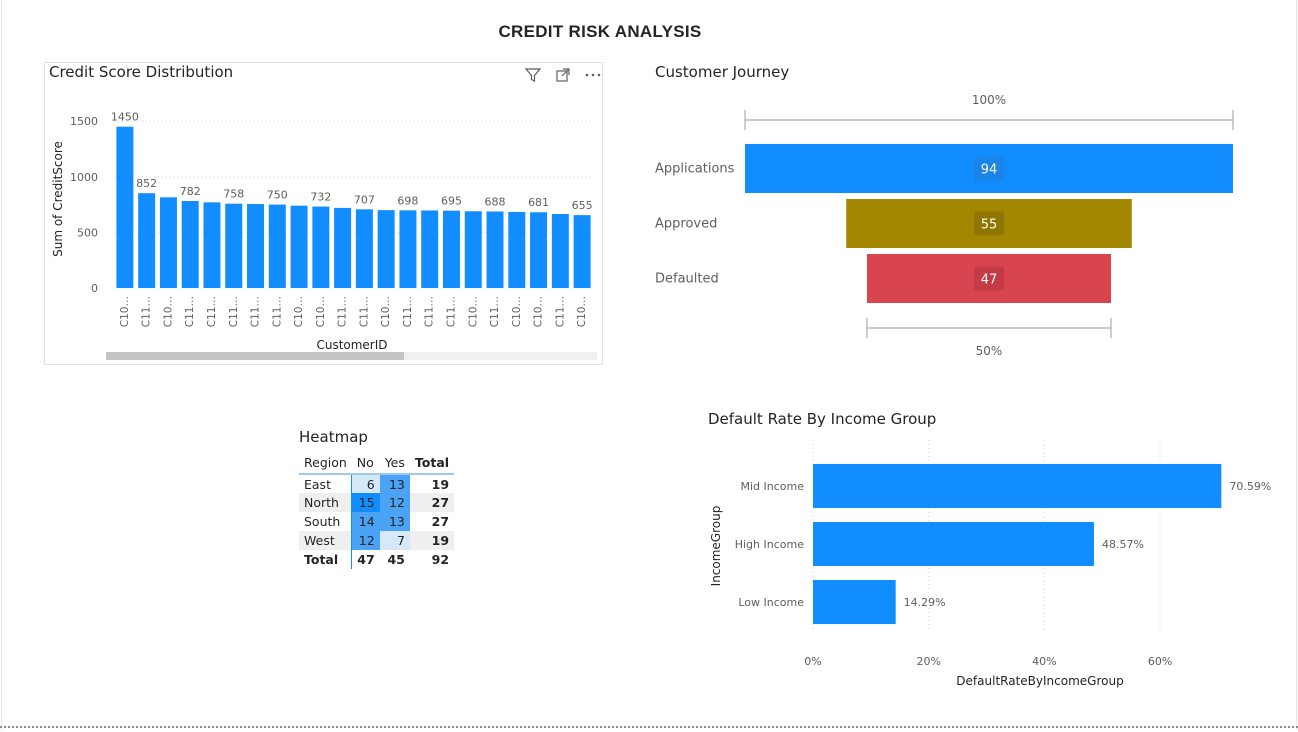 Image resolution: width=1298 pixels, height=732 pixels. I want to click on yes-cell: 13, so click(394, 521).